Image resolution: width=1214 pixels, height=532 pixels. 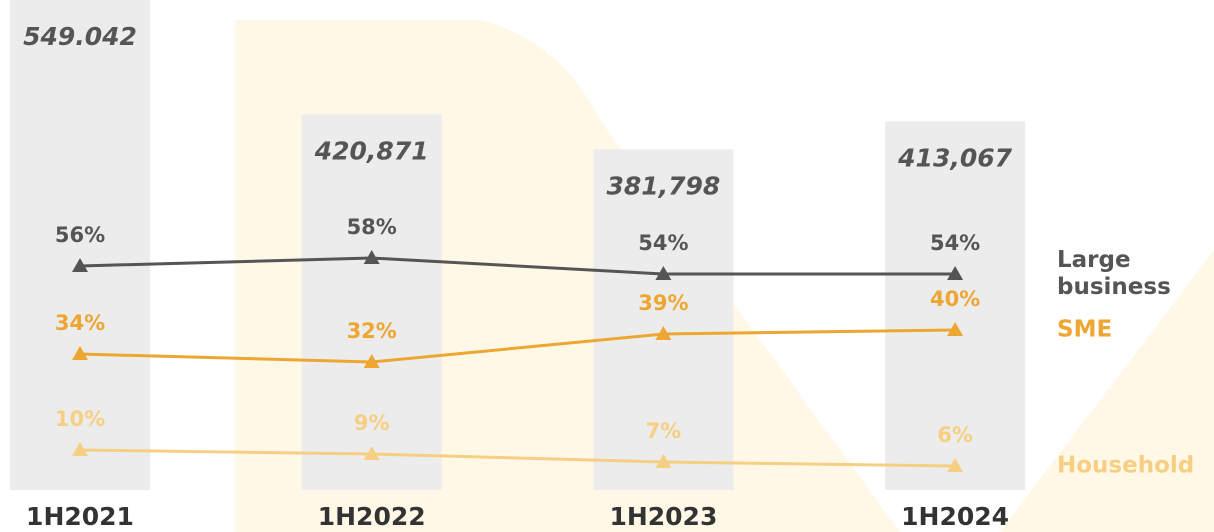 I want to click on data-label: 9%, so click(x=372, y=423).